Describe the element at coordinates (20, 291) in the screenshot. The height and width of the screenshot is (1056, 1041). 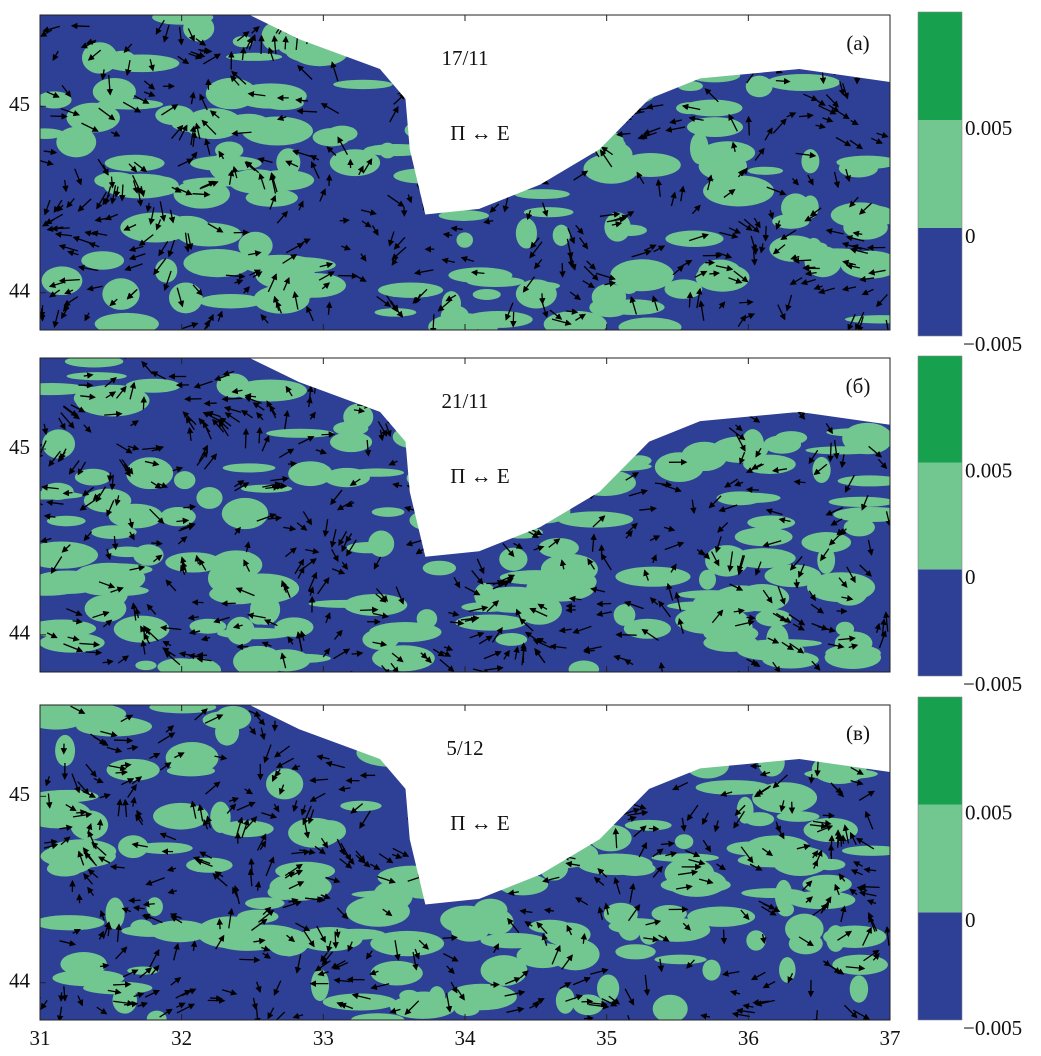
I see `y-tick-label: 44` at that location.